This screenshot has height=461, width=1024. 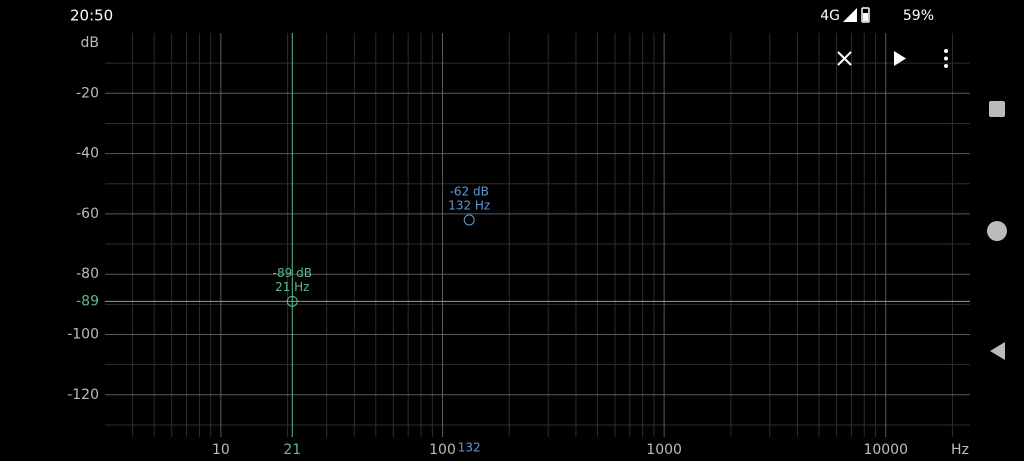 What do you see at coordinates (469, 191) in the screenshot?
I see `marker-annotation: -62 dB` at bounding box center [469, 191].